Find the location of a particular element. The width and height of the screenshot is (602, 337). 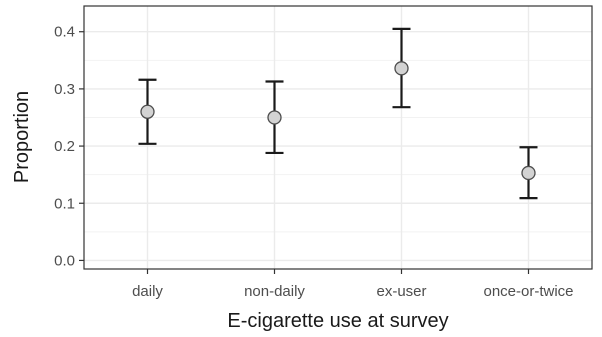

y-tick-label: 0.4 is located at coordinates (64, 32).